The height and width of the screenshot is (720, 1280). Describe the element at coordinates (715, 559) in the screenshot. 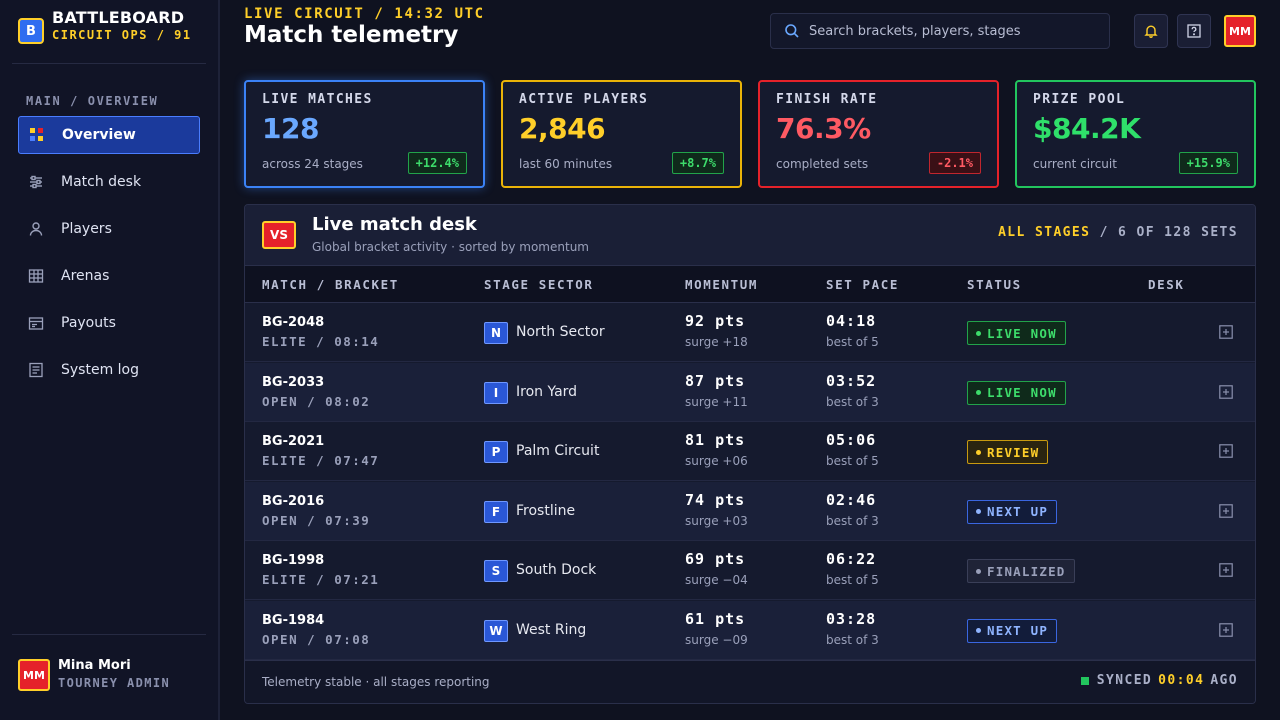

I see `momentum-value: 69 pts` at that location.